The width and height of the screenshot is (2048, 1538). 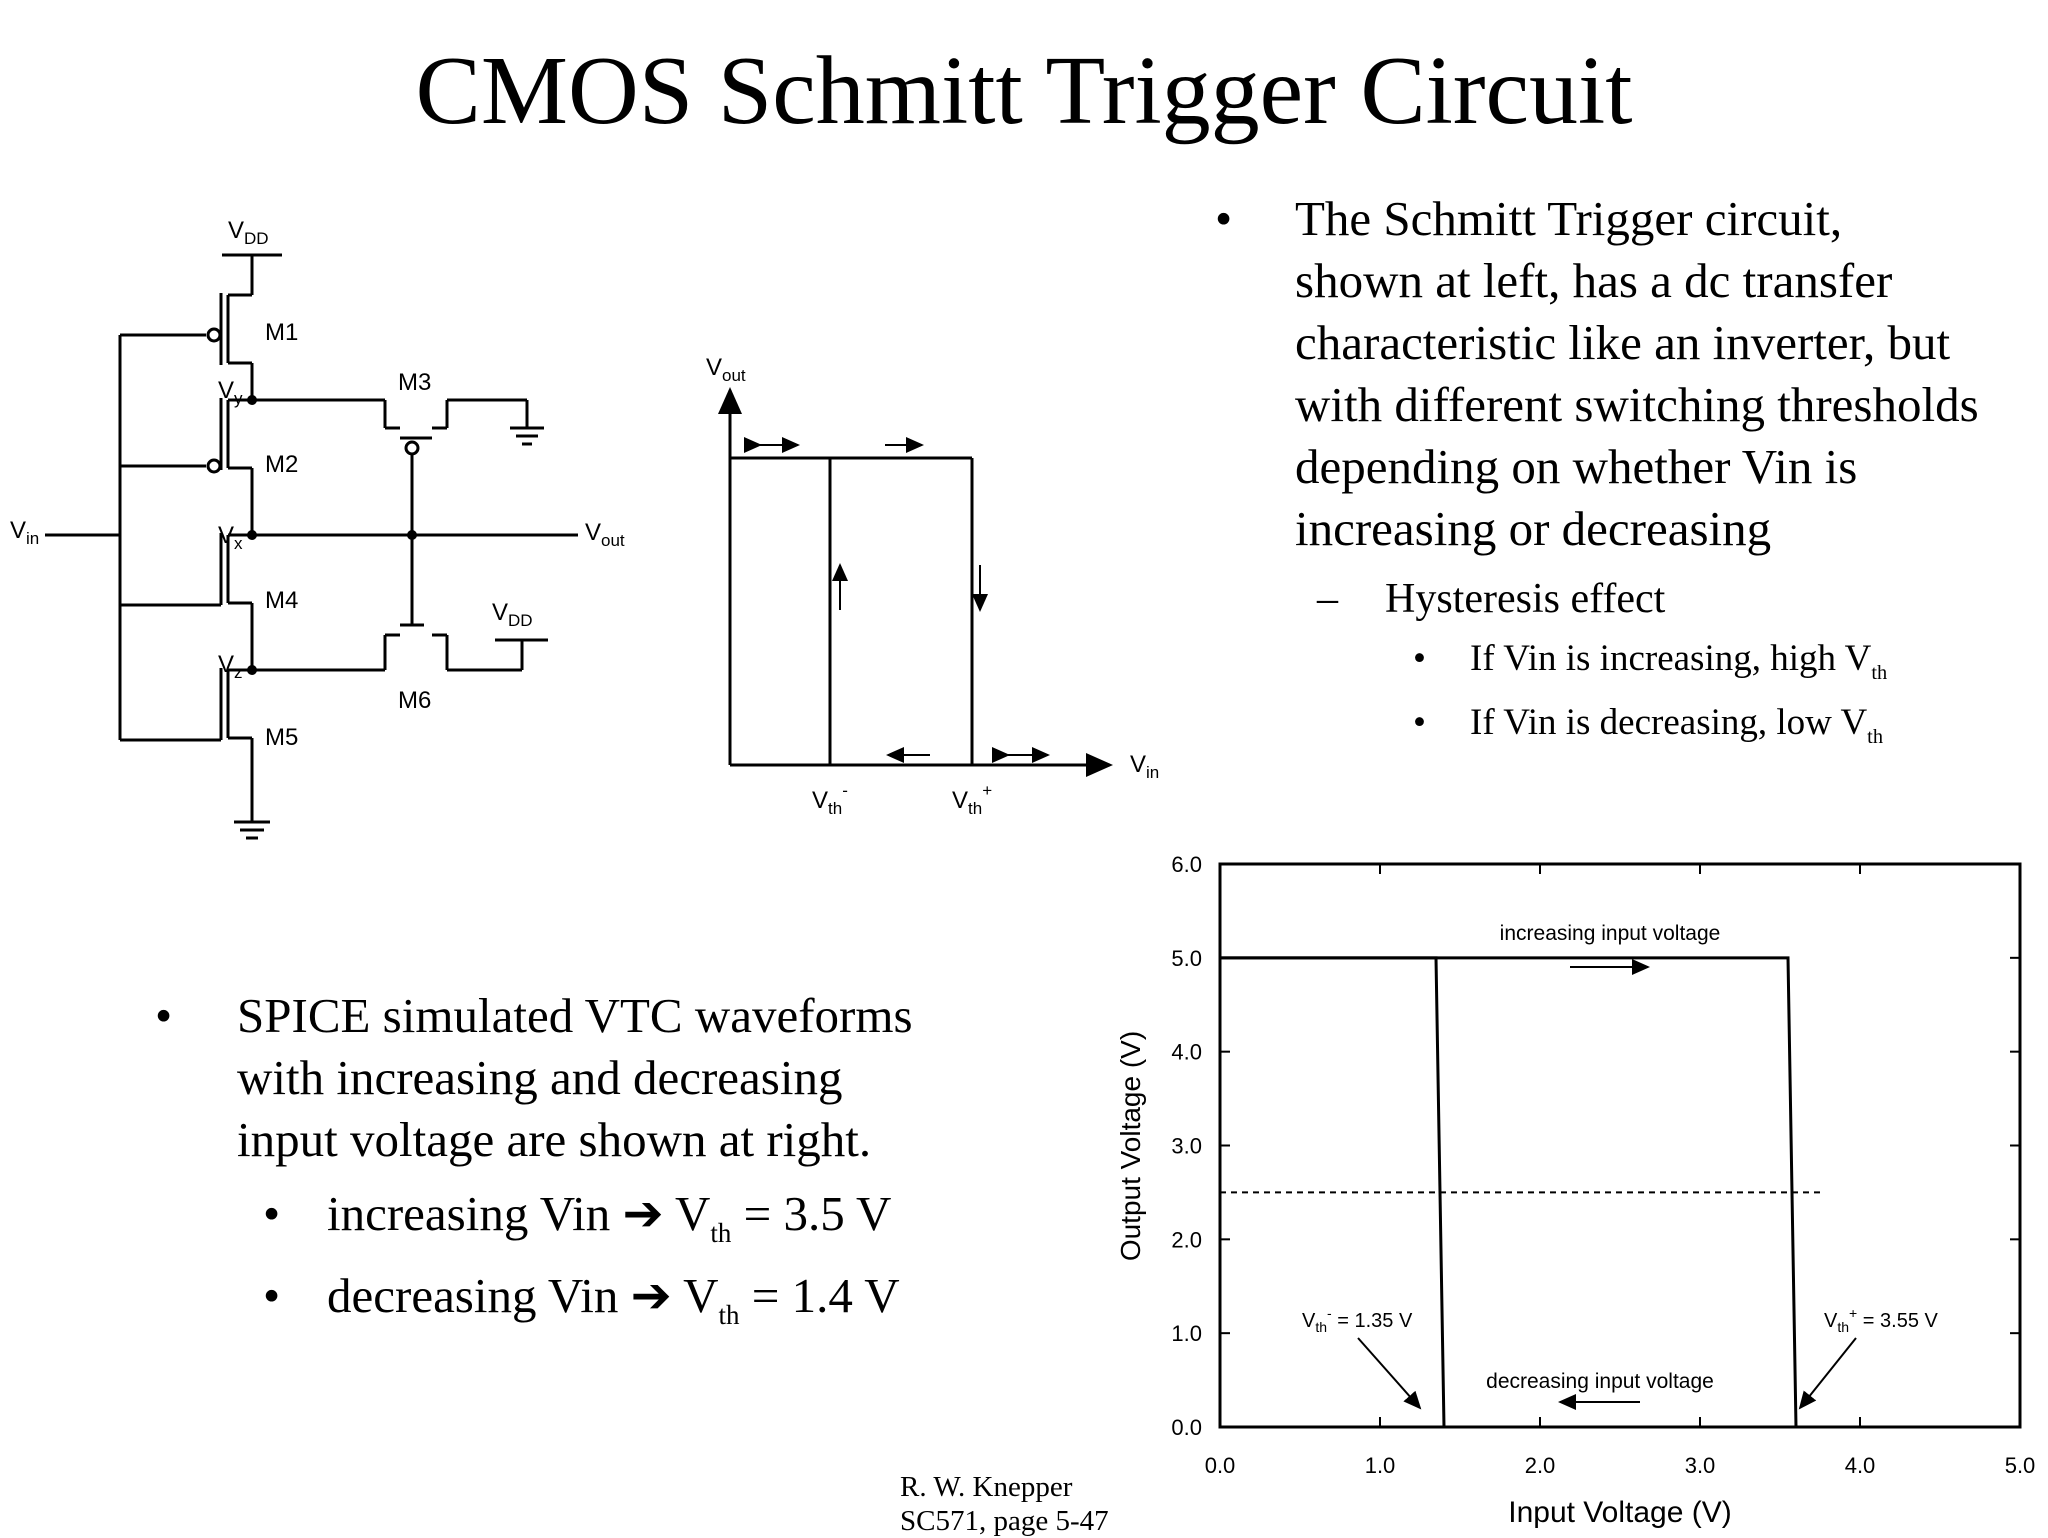 I want to click on dash-marker: –, so click(x=1327, y=599).